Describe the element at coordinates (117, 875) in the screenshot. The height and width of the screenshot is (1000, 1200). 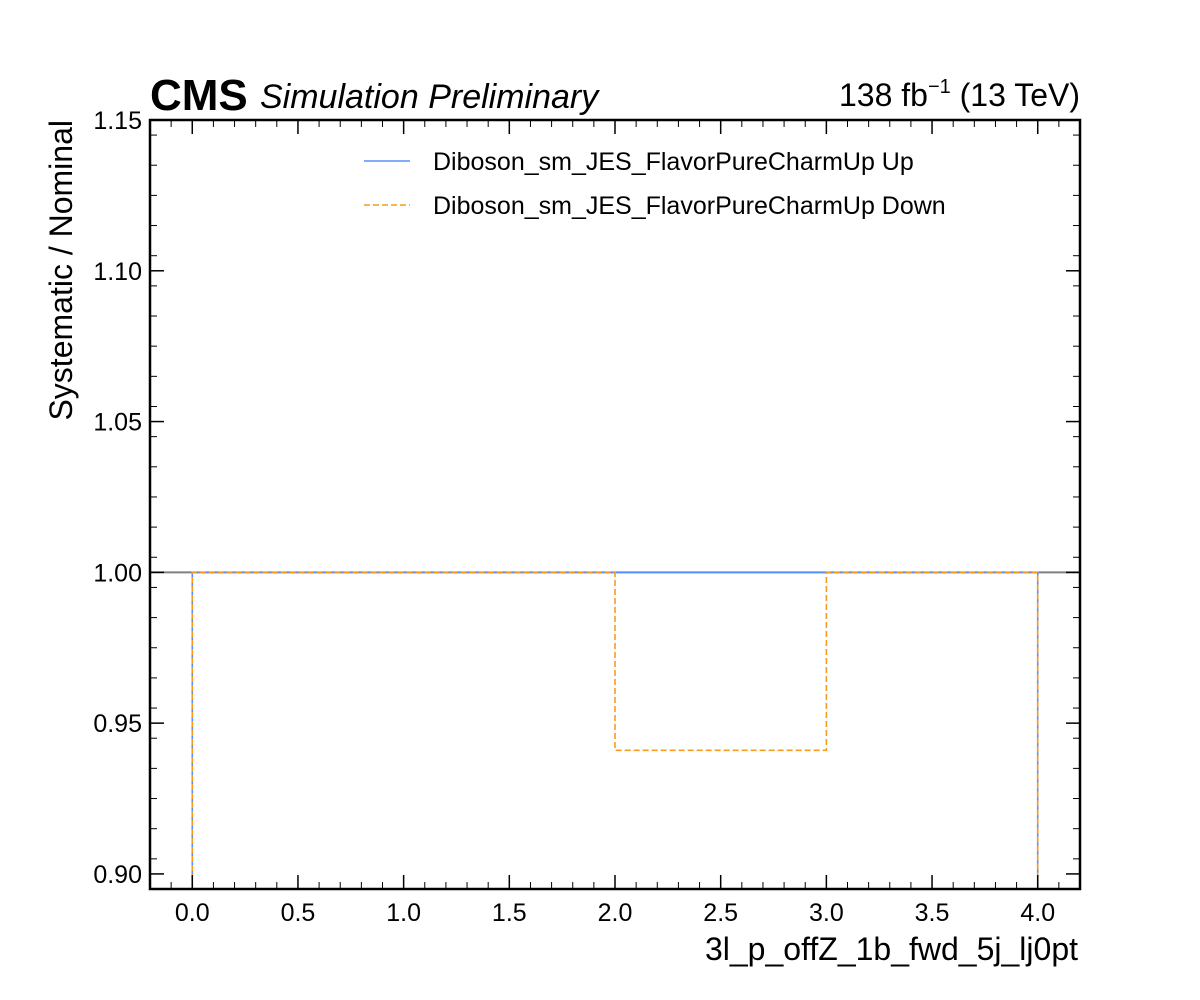
I see `y-tick-label: 0.90` at that location.